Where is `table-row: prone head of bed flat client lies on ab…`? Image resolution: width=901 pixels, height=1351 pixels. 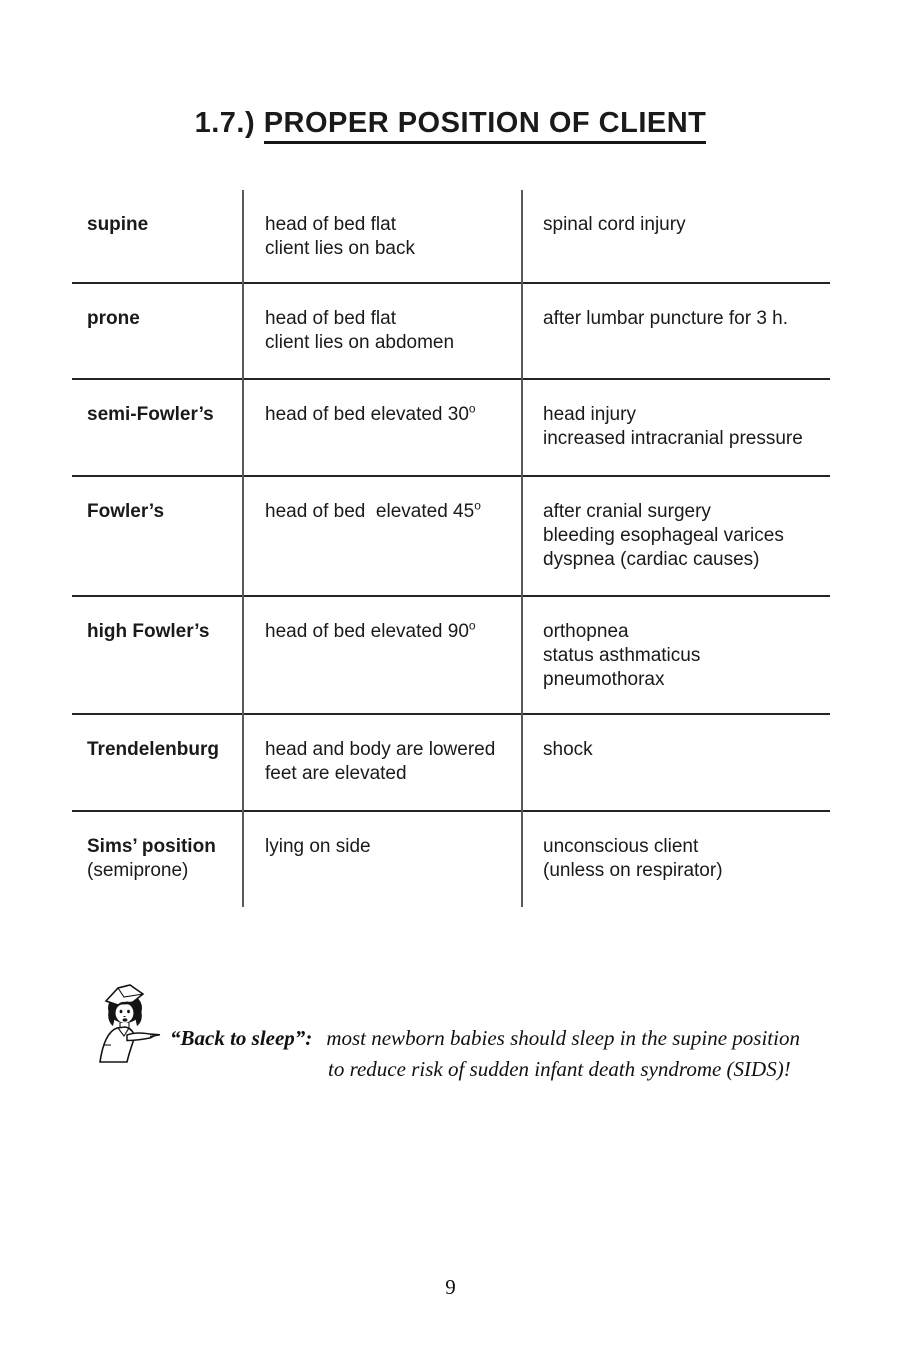 table-row: prone head of bed flat client lies on ab… is located at coordinates (451, 332).